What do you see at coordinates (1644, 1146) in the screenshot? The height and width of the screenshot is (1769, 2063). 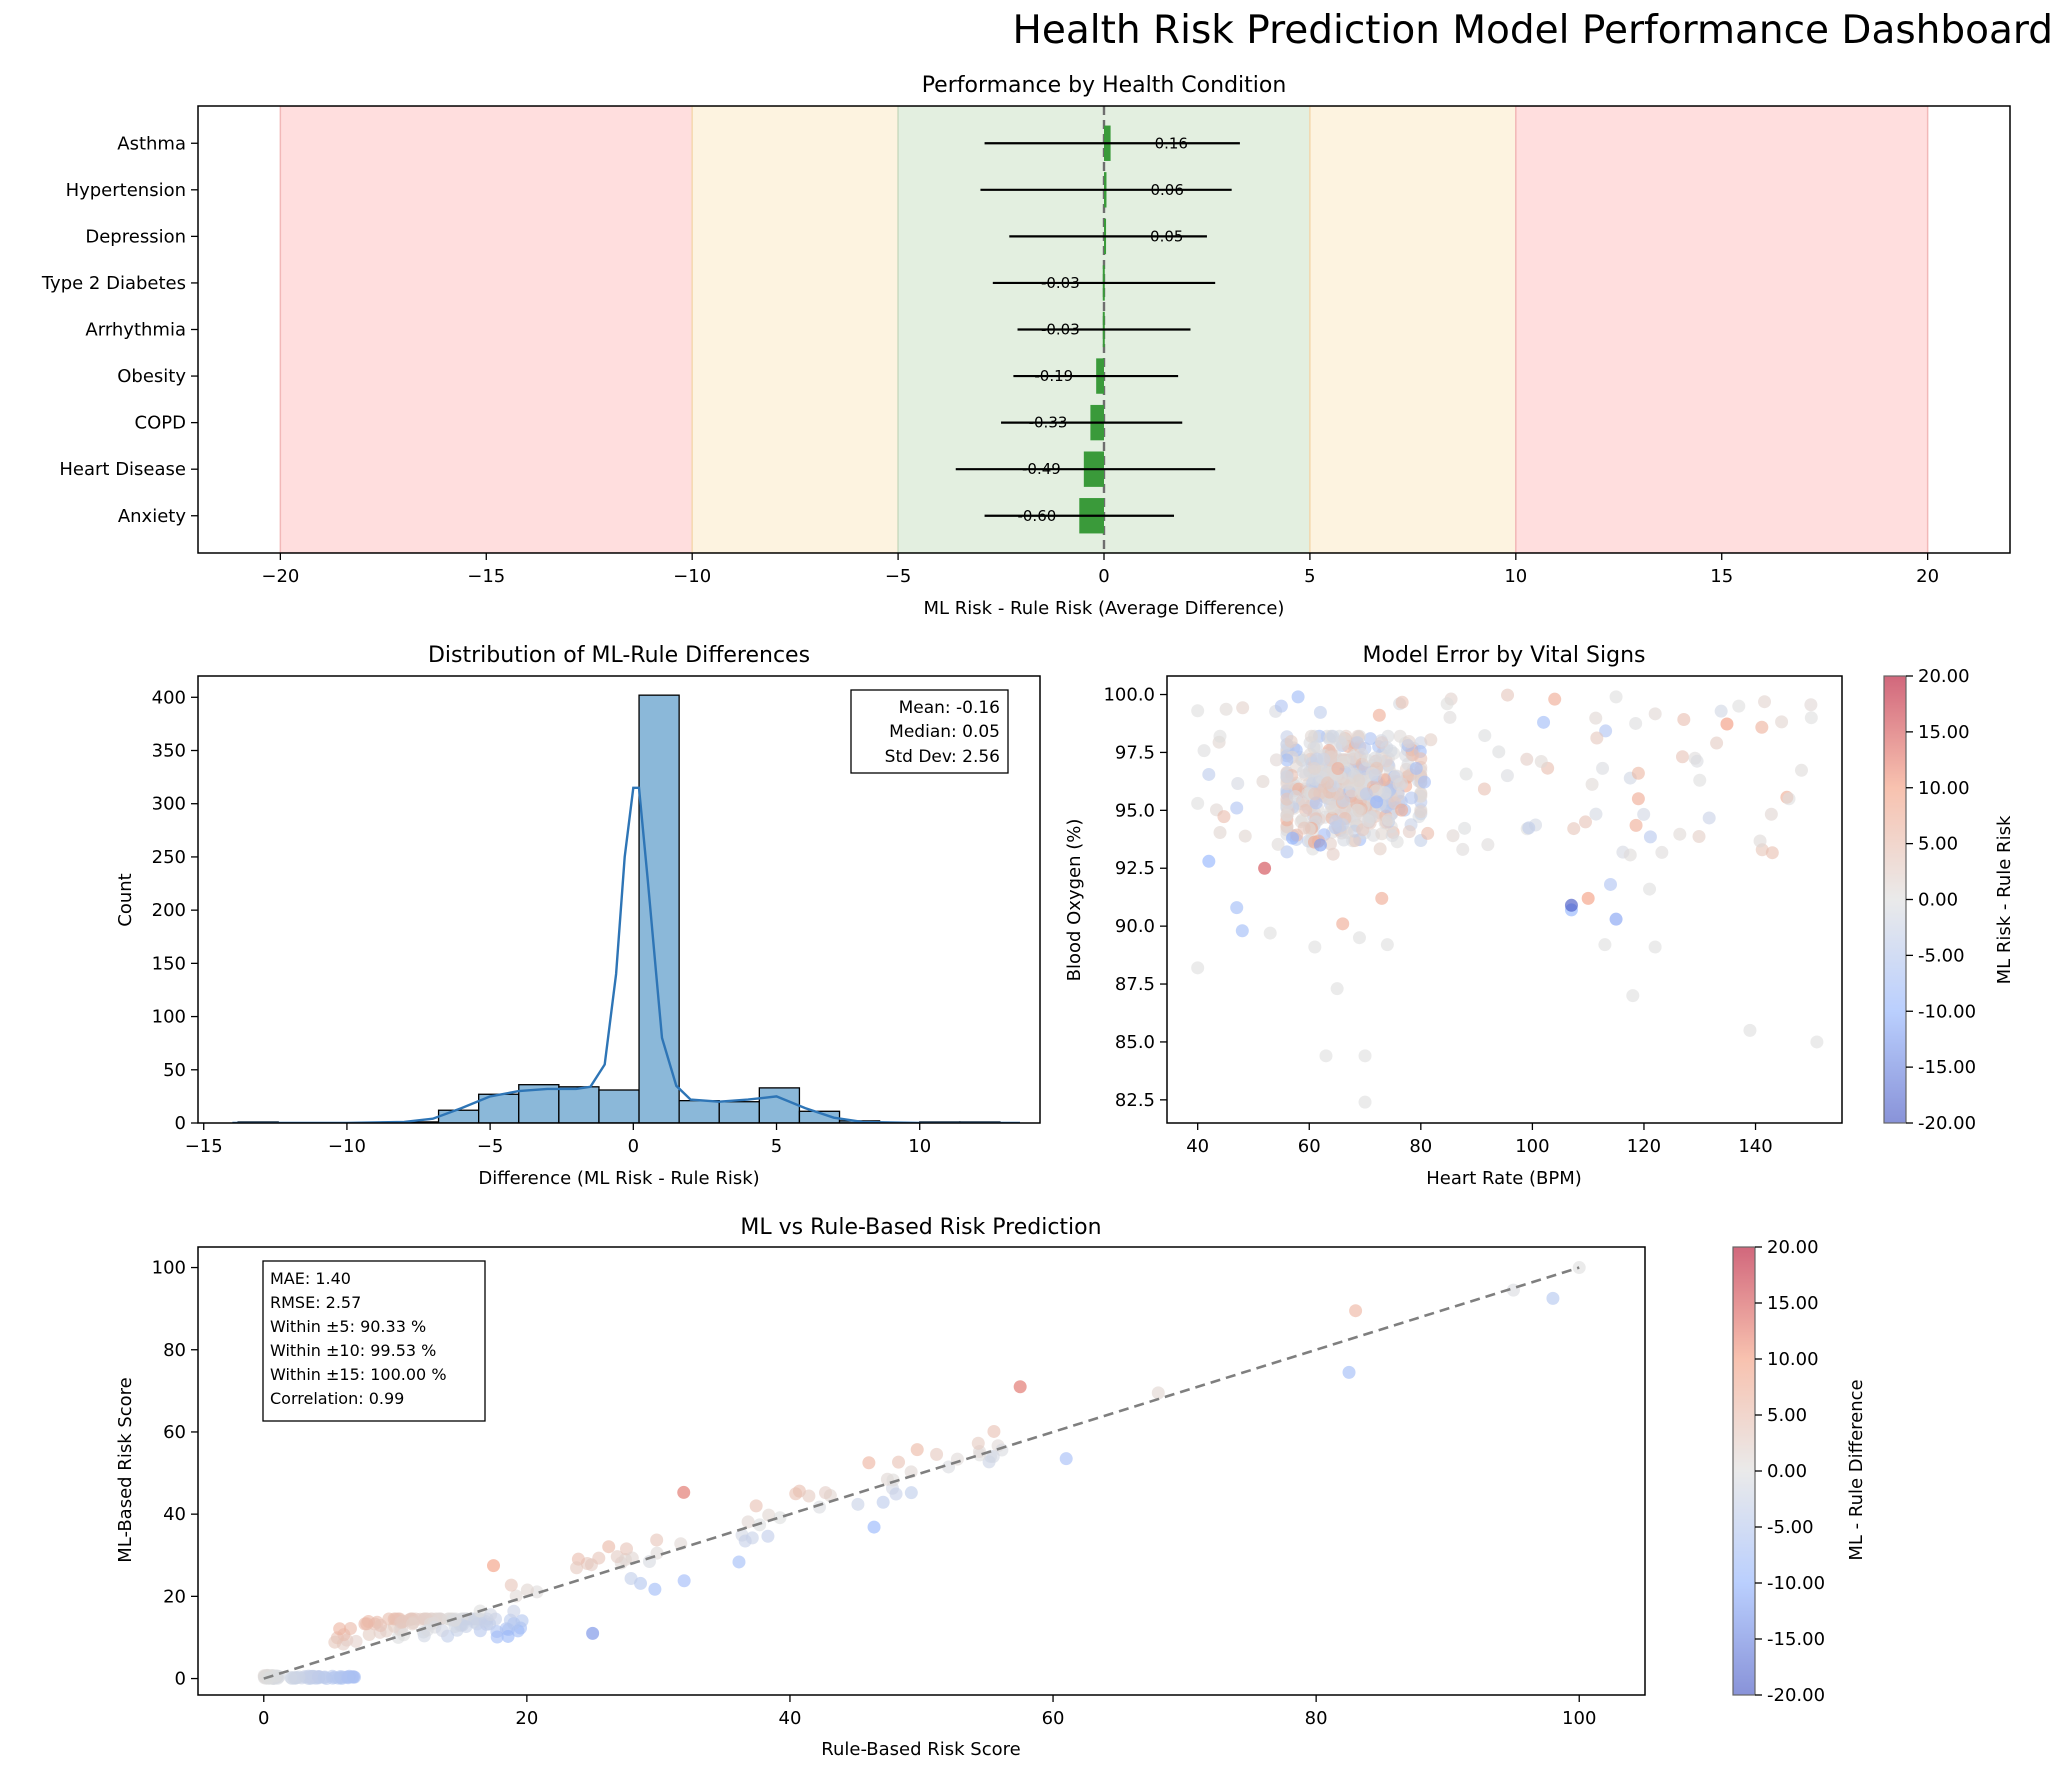 I see `vital-x-tick-label: 120` at bounding box center [1644, 1146].